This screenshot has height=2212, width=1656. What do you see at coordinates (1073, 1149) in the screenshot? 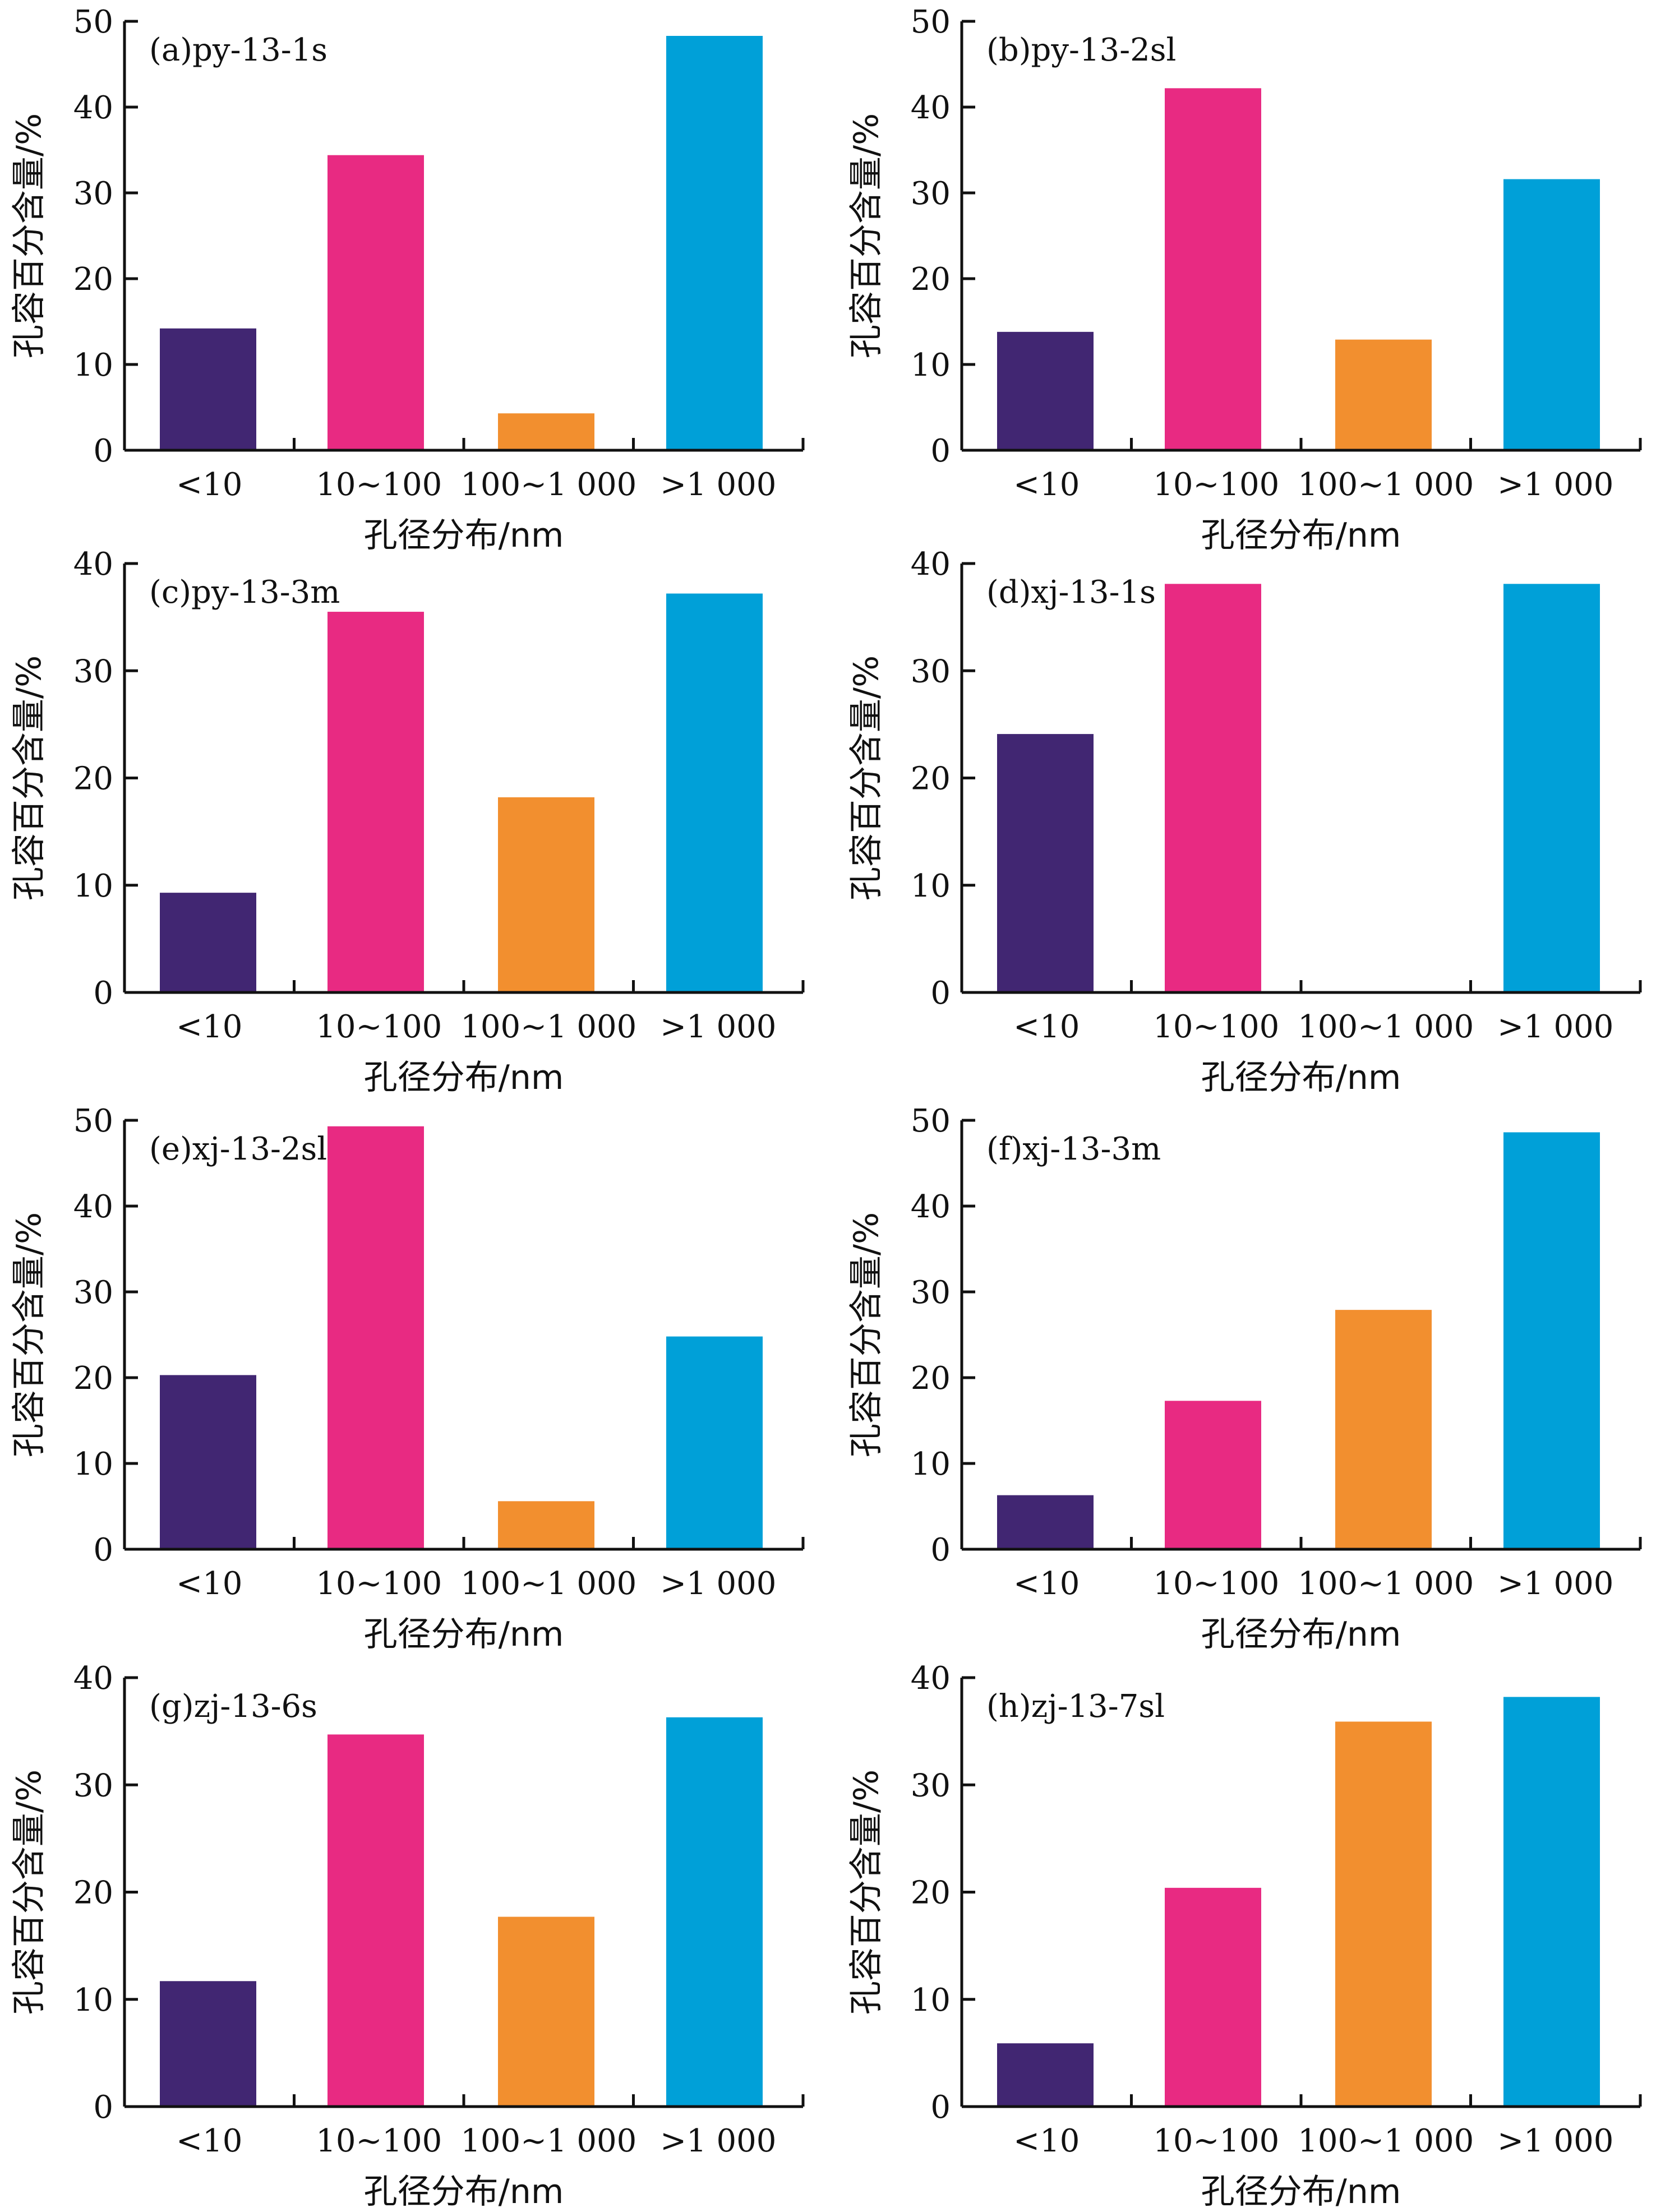
I see `panel-title: (f)xj-13-3m` at bounding box center [1073, 1149].